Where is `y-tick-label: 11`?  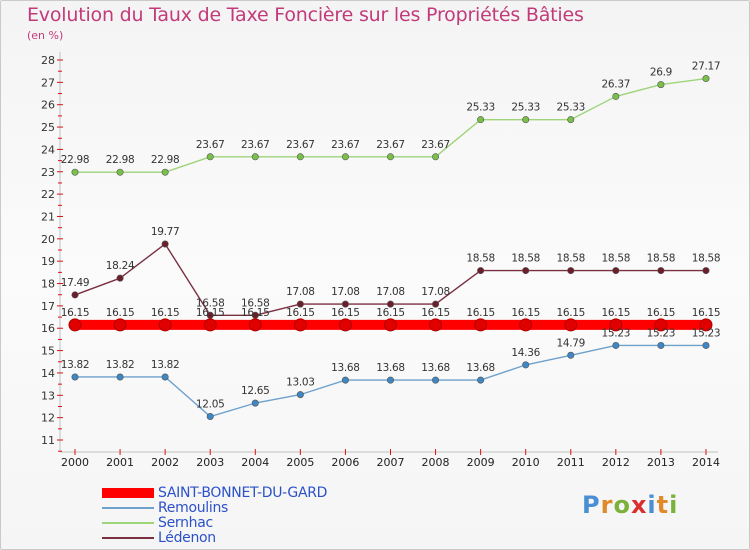 y-tick-label: 11 is located at coordinates (48, 440).